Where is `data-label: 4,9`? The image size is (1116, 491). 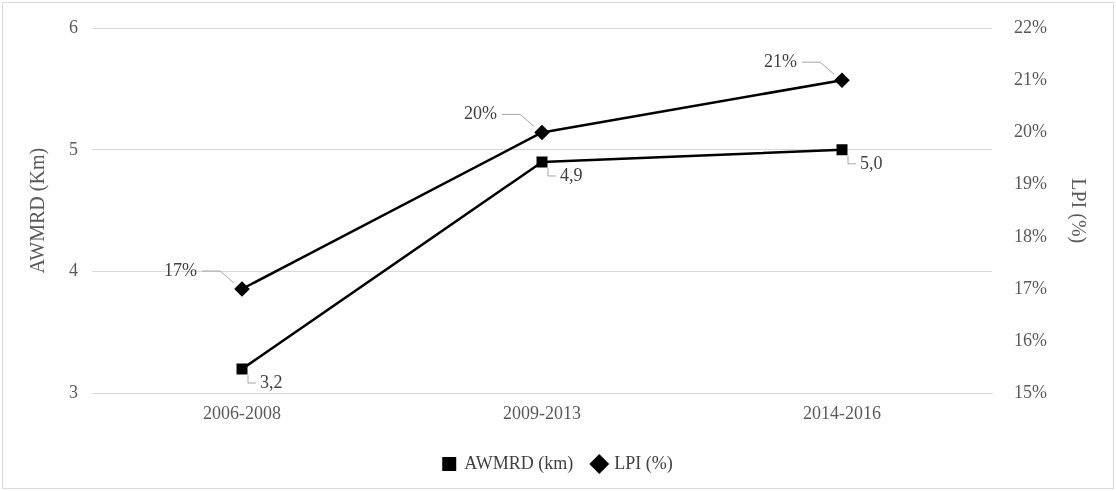
data-label: 4,9 is located at coordinates (571, 174).